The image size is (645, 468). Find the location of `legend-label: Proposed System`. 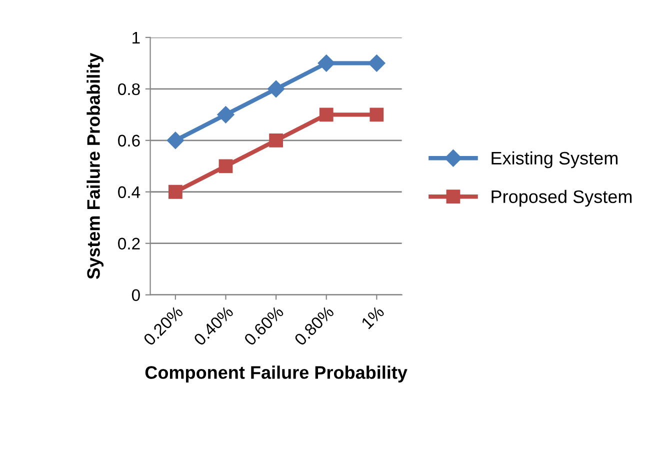

legend-label: Proposed System is located at coordinates (562, 198).